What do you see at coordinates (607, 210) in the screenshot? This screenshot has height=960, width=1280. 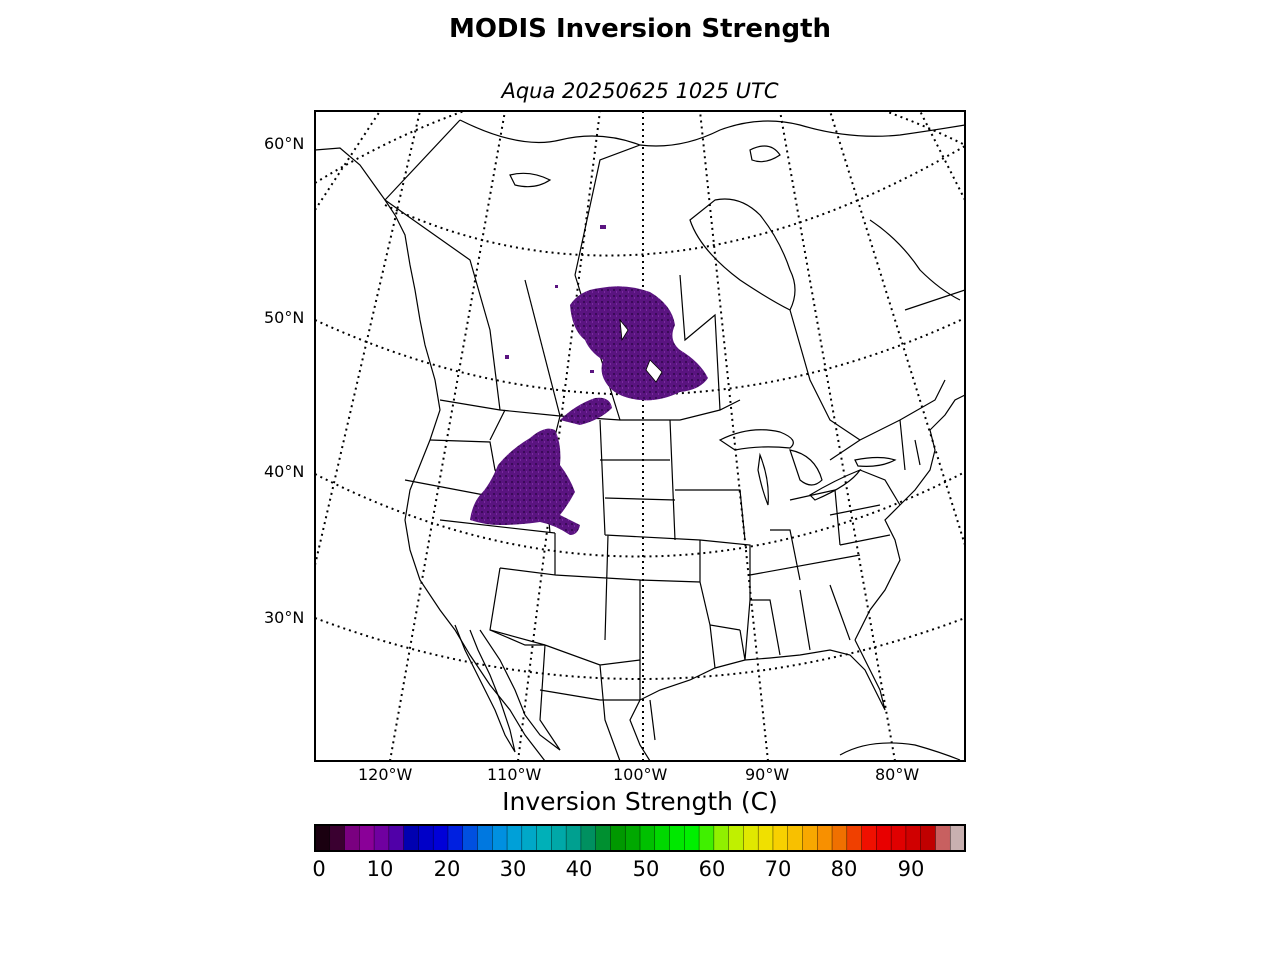 I see `nunavut-border` at bounding box center [607, 210].